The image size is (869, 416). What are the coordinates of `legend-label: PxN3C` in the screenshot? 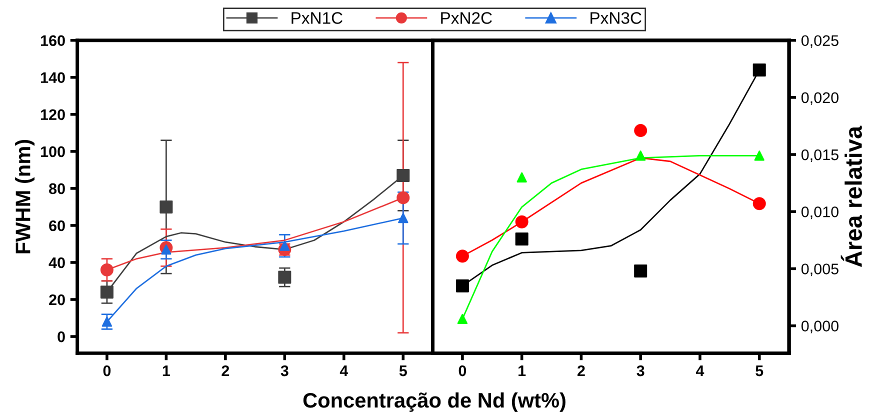 It's located at (616, 18).